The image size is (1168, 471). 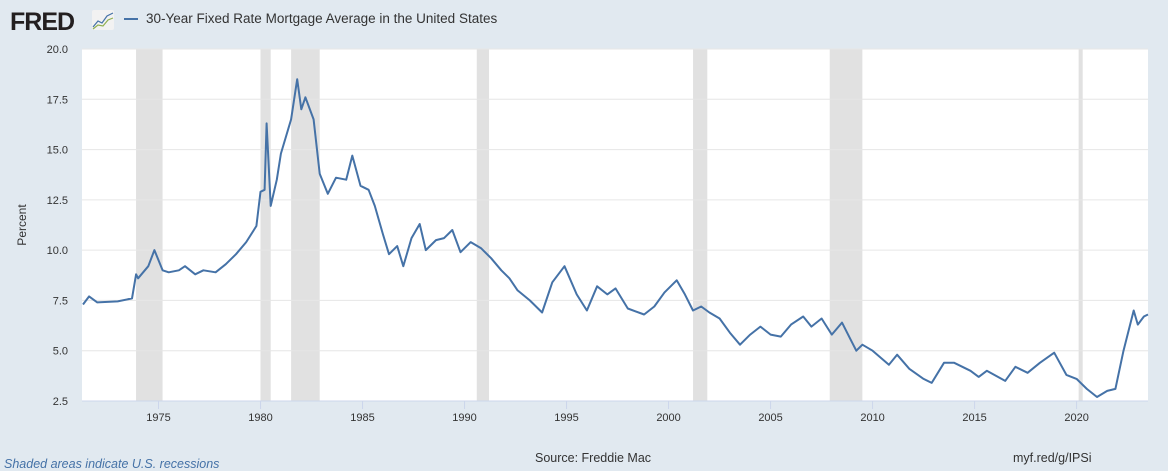 What do you see at coordinates (566, 418) in the screenshot?
I see `x-tick-label: 1995` at bounding box center [566, 418].